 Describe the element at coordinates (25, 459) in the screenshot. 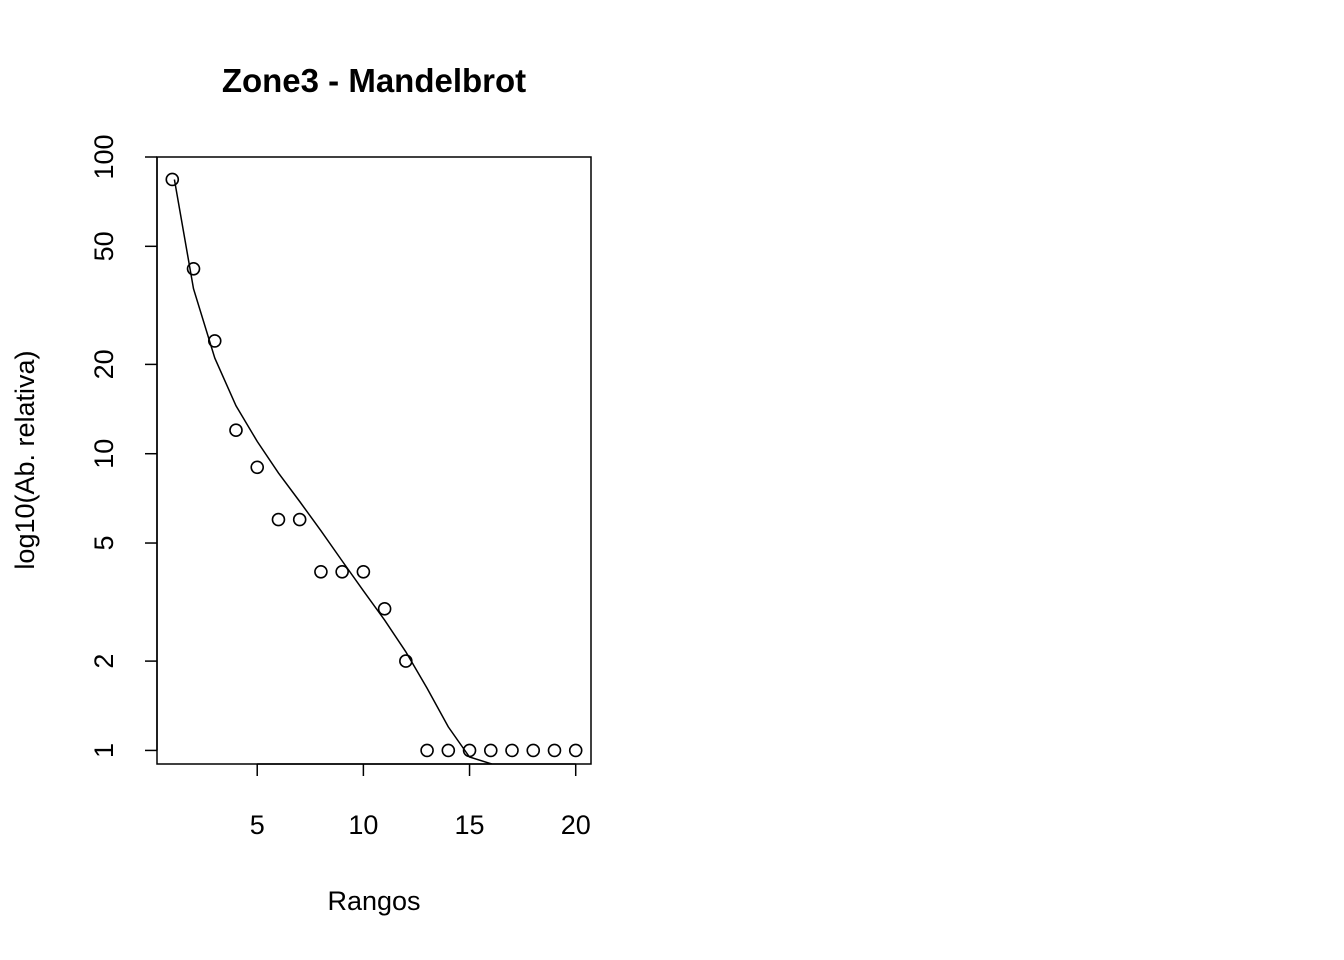

I see `y-axis-label: log10(Ab. relativa)` at that location.